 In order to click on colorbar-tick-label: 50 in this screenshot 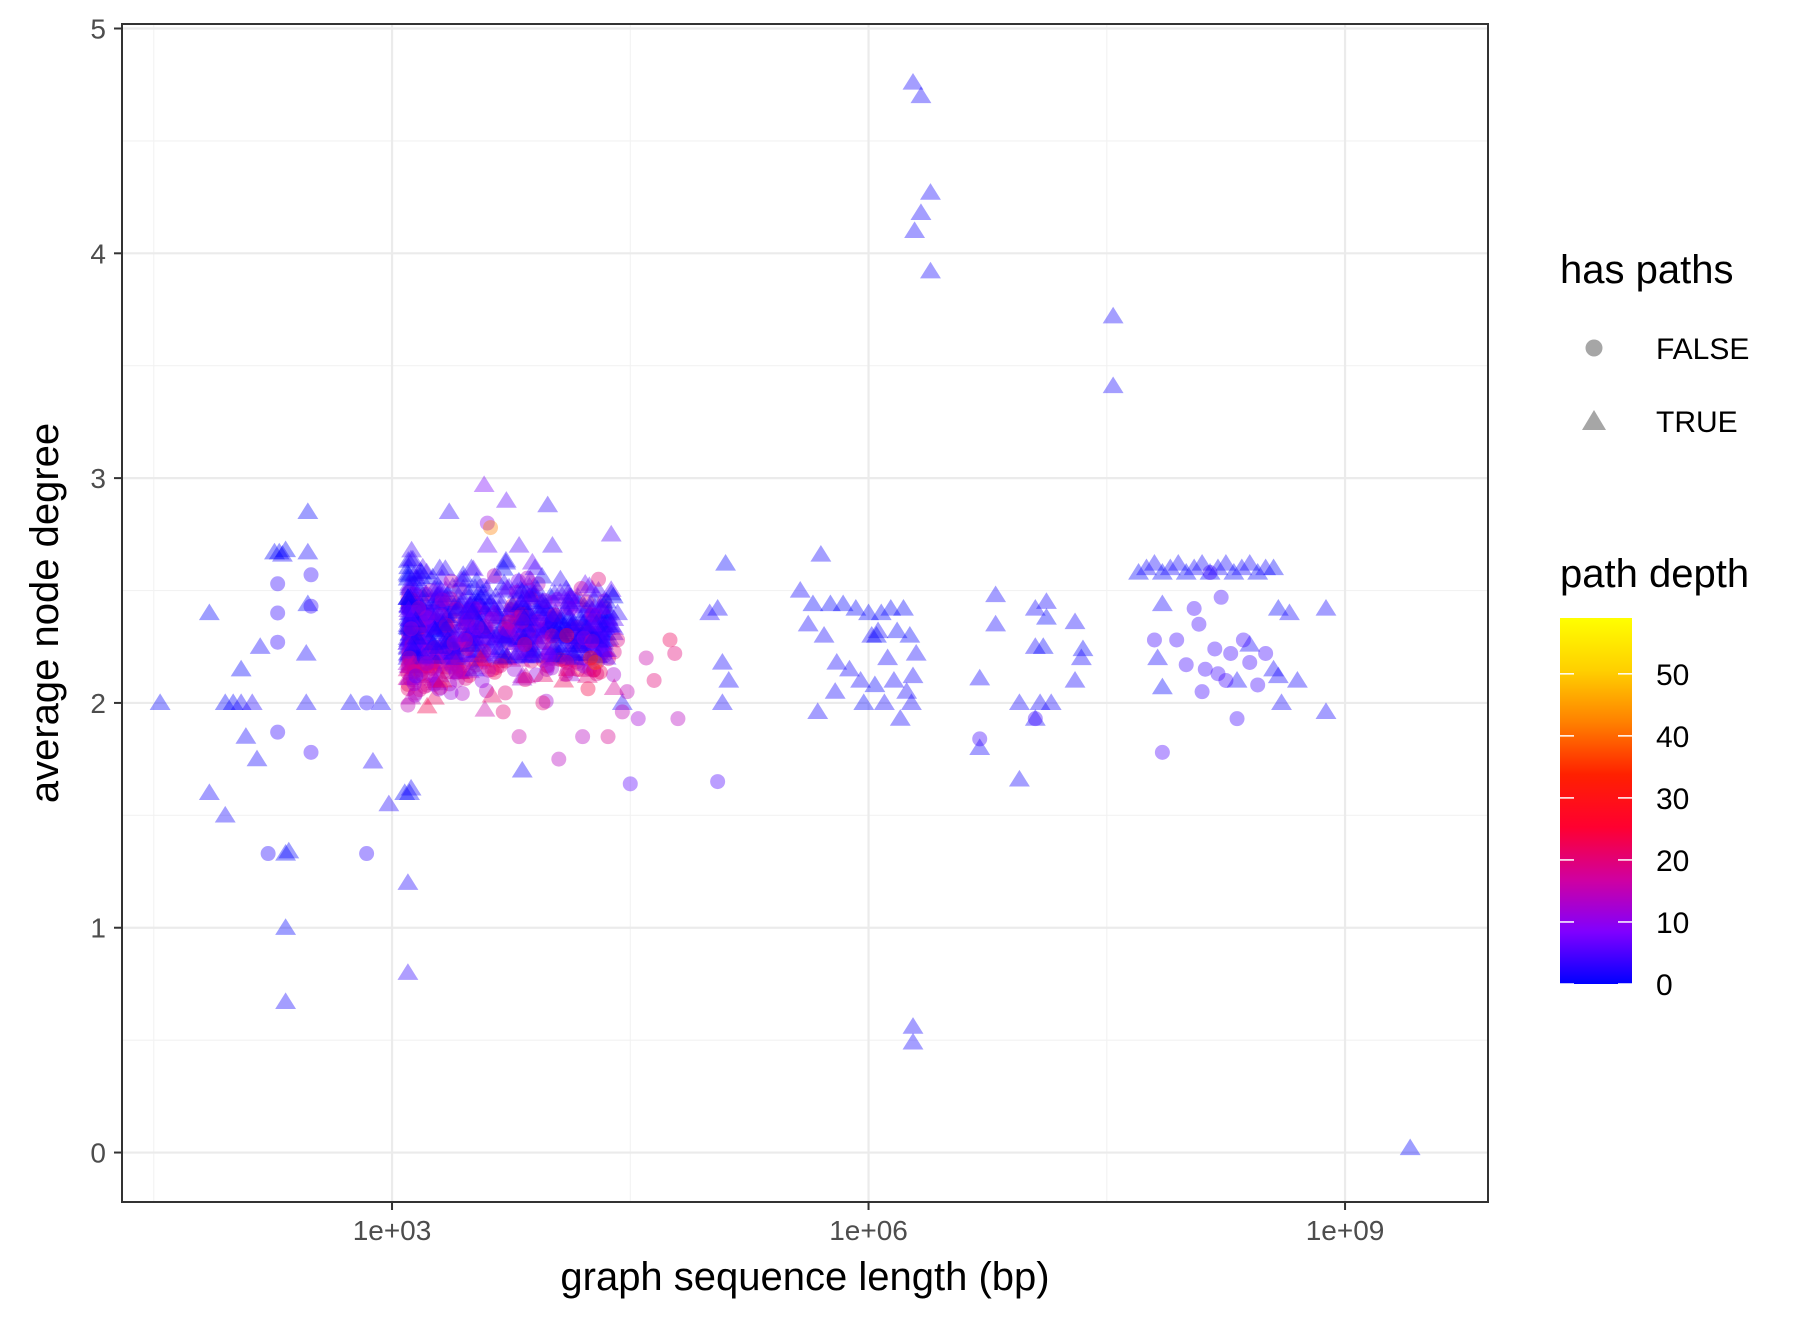, I will do `click(1672, 675)`.